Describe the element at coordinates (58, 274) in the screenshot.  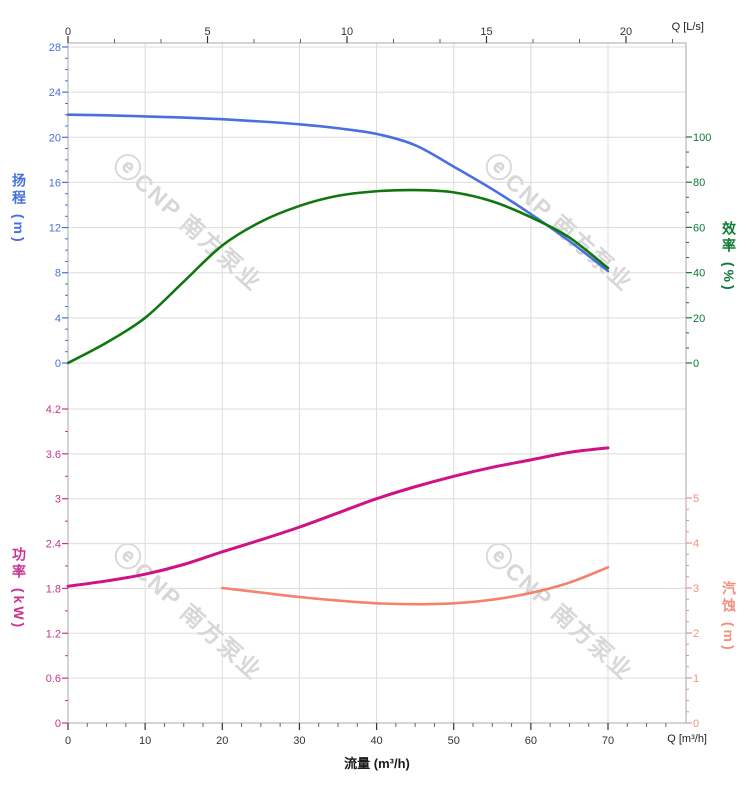
I see `svg-text: 8` at that location.